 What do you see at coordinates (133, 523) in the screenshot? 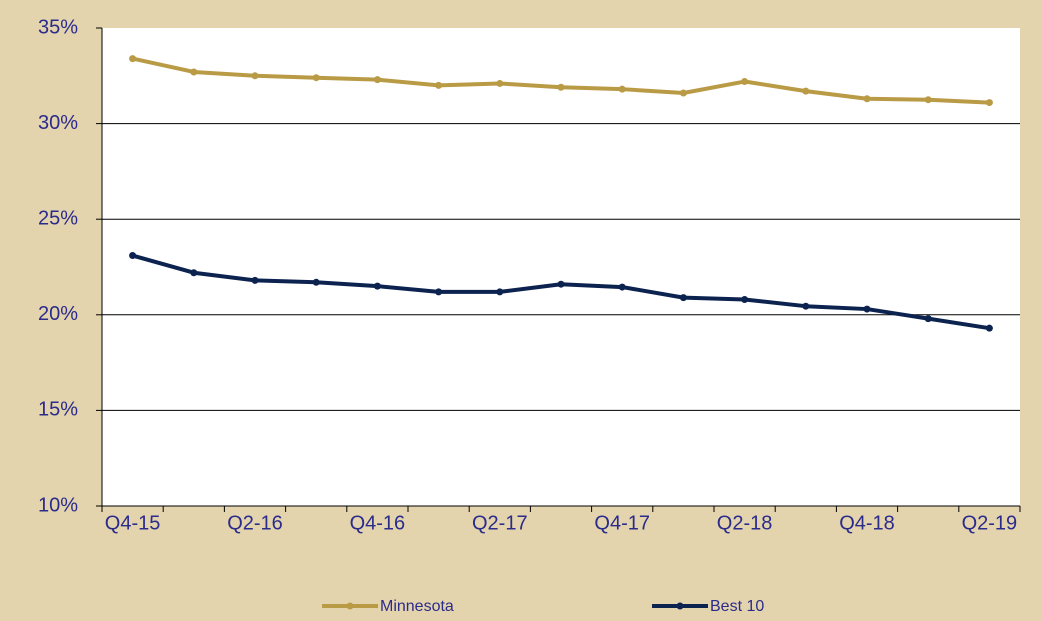
I see `x-tick-label: Q4-15` at bounding box center [133, 523].